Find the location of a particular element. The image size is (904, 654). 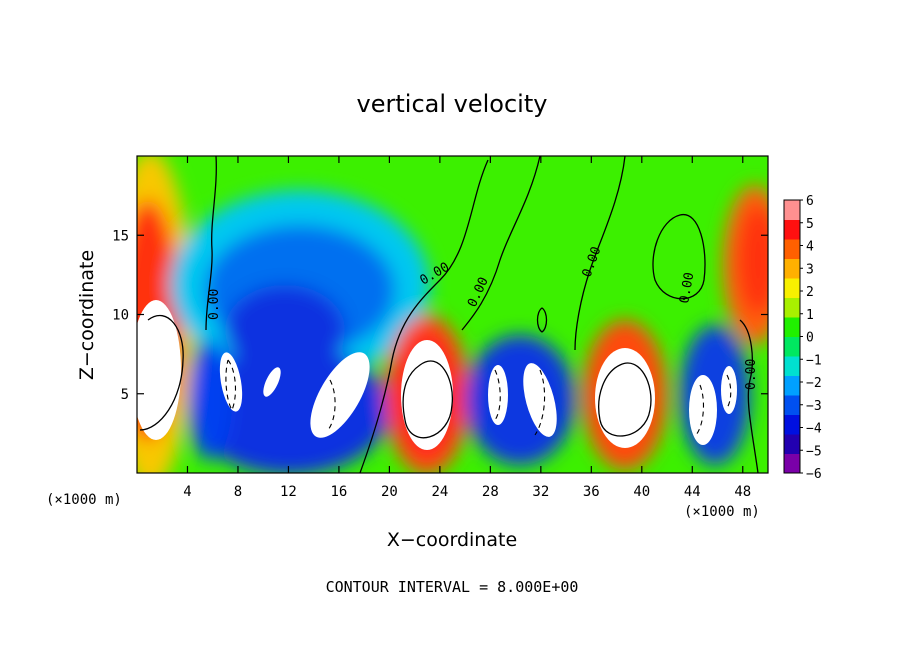

colorbar-tick-label: 0 is located at coordinates (810, 338).